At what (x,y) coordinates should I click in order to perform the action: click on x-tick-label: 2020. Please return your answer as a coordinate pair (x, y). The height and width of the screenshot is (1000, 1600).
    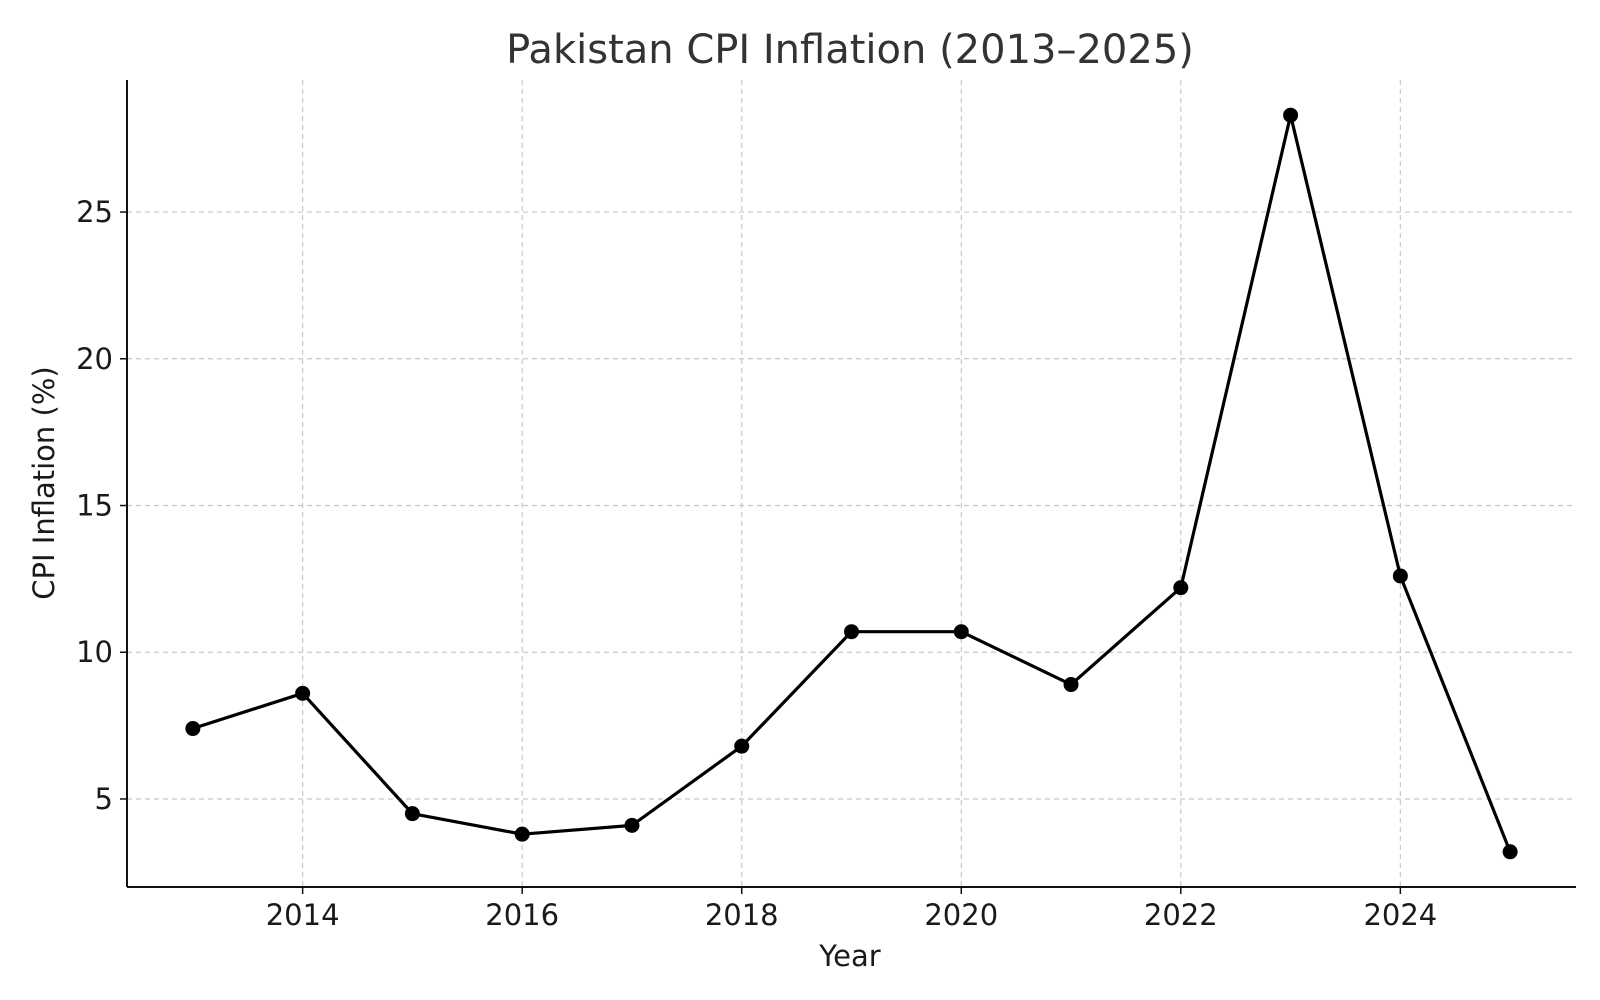
    Looking at the image, I should click on (961, 915).